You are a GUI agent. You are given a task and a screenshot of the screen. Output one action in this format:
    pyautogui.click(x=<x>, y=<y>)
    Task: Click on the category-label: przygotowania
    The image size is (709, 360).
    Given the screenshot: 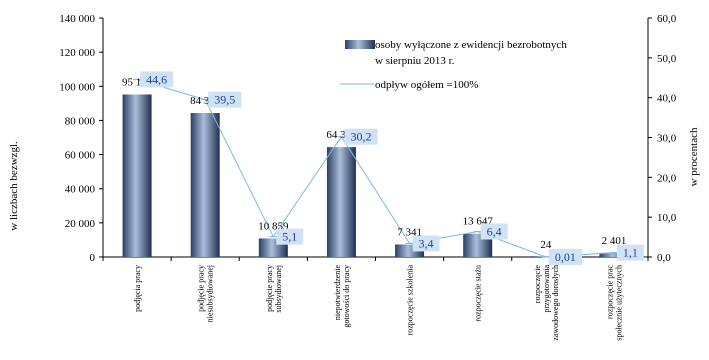 What is the action you would take?
    pyautogui.click(x=546, y=289)
    